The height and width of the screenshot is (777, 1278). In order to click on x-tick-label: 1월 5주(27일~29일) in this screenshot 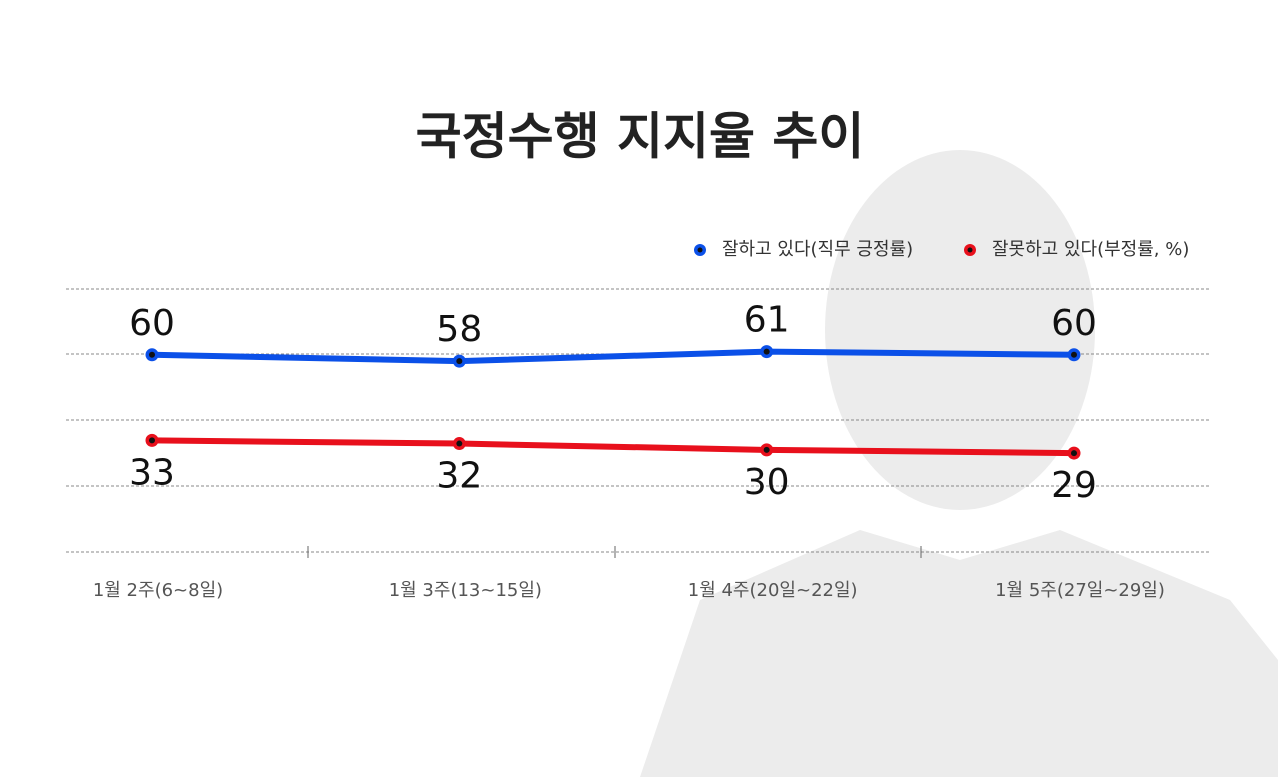, I will do `click(1080, 590)`.